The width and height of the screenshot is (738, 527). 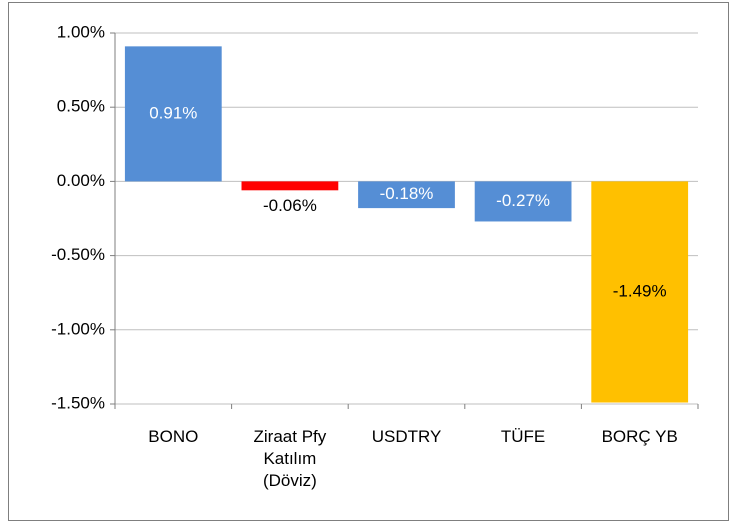 I want to click on y-tick-label: 0.00%, so click(x=81, y=180).